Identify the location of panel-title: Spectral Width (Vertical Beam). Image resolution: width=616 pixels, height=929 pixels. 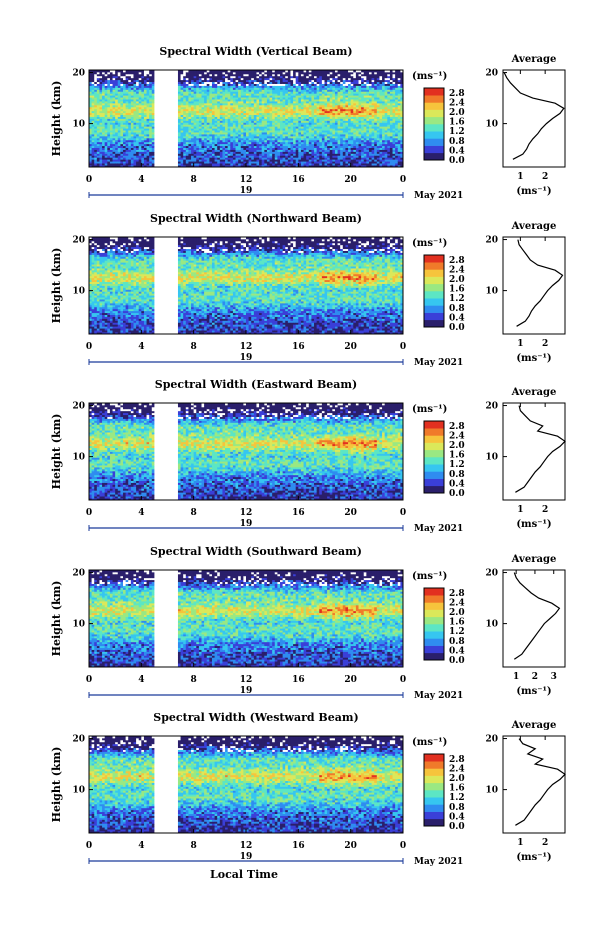
(255, 51).